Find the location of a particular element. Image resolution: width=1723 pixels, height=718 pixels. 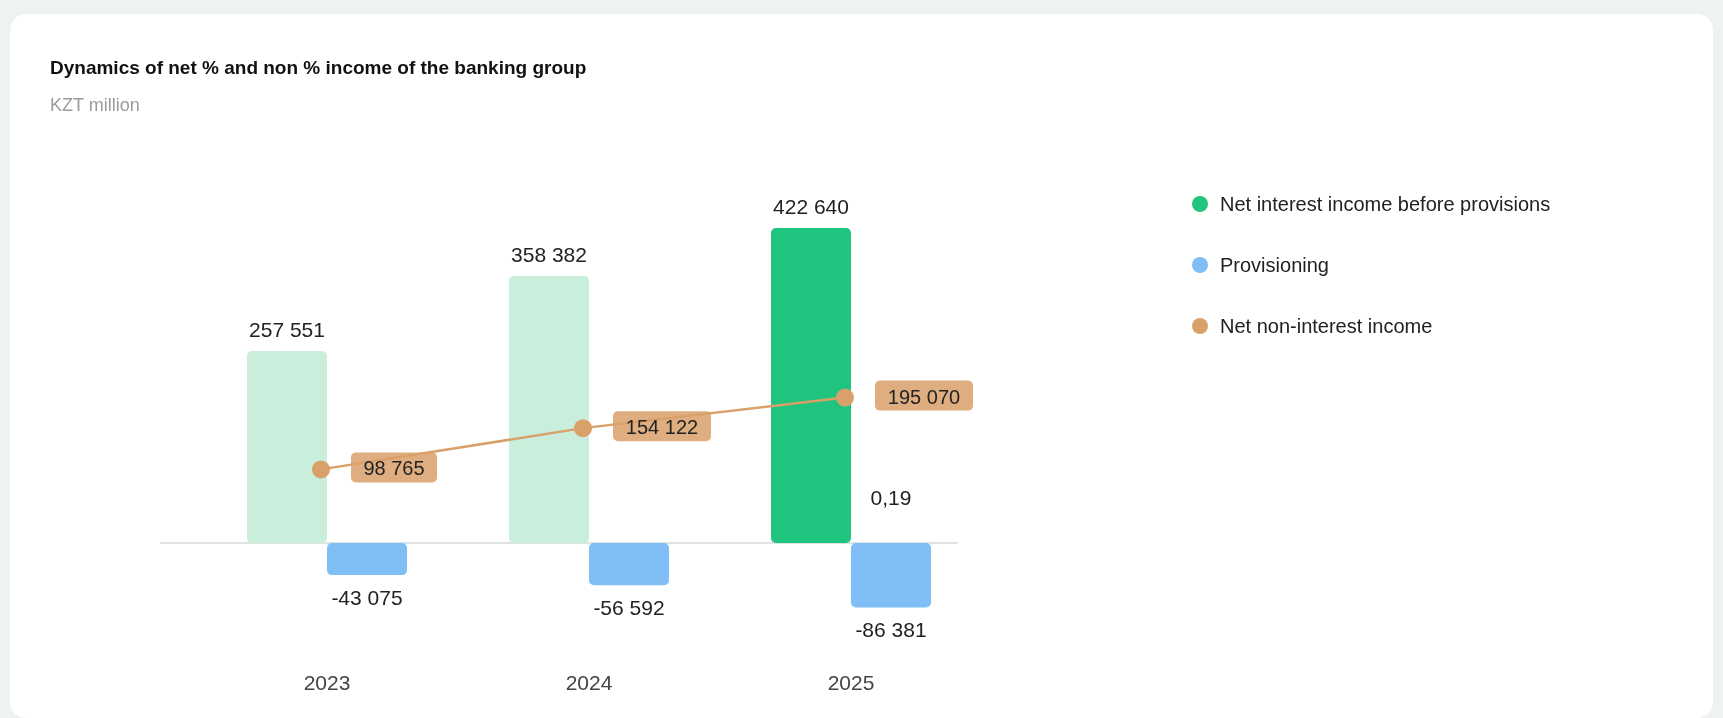

data-label: 422 640 is located at coordinates (811, 206).